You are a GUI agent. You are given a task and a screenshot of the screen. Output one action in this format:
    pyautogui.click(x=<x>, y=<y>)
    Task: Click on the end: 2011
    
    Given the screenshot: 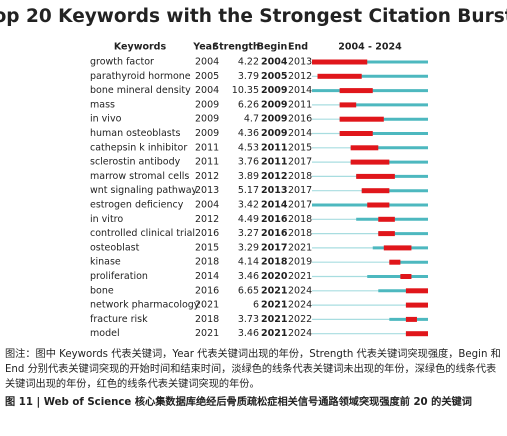 What is the action you would take?
    pyautogui.click(x=300, y=104)
    